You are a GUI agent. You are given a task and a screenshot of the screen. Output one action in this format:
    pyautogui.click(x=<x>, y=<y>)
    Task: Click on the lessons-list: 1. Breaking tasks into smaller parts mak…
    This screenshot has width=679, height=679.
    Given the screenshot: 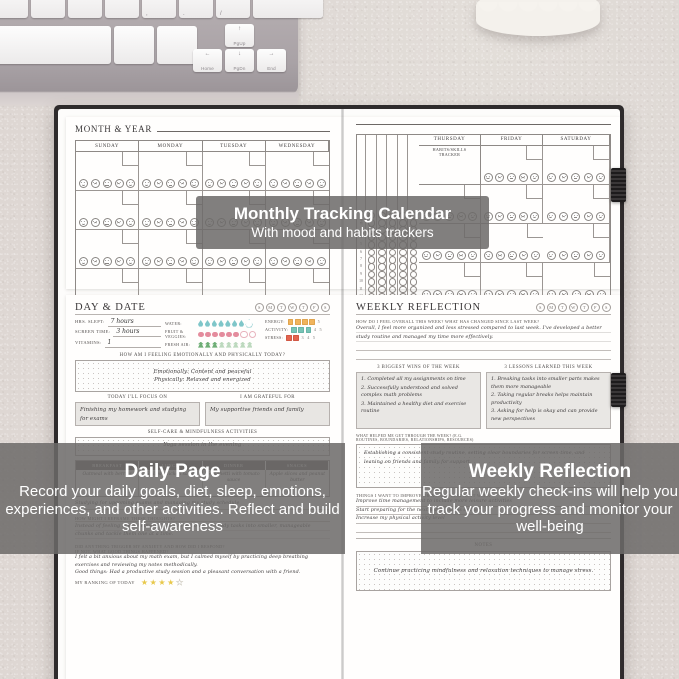 What is the action you would take?
    pyautogui.click(x=548, y=401)
    